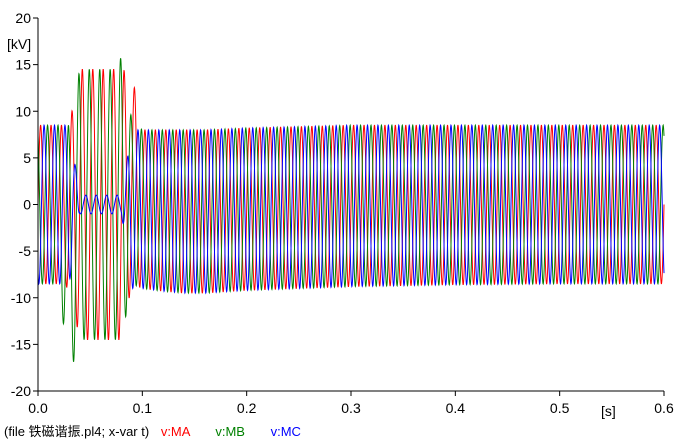 This screenshot has width=680, height=444. What do you see at coordinates (608, 411) in the screenshot?
I see `x-axis-unit-label: [s]` at bounding box center [608, 411].